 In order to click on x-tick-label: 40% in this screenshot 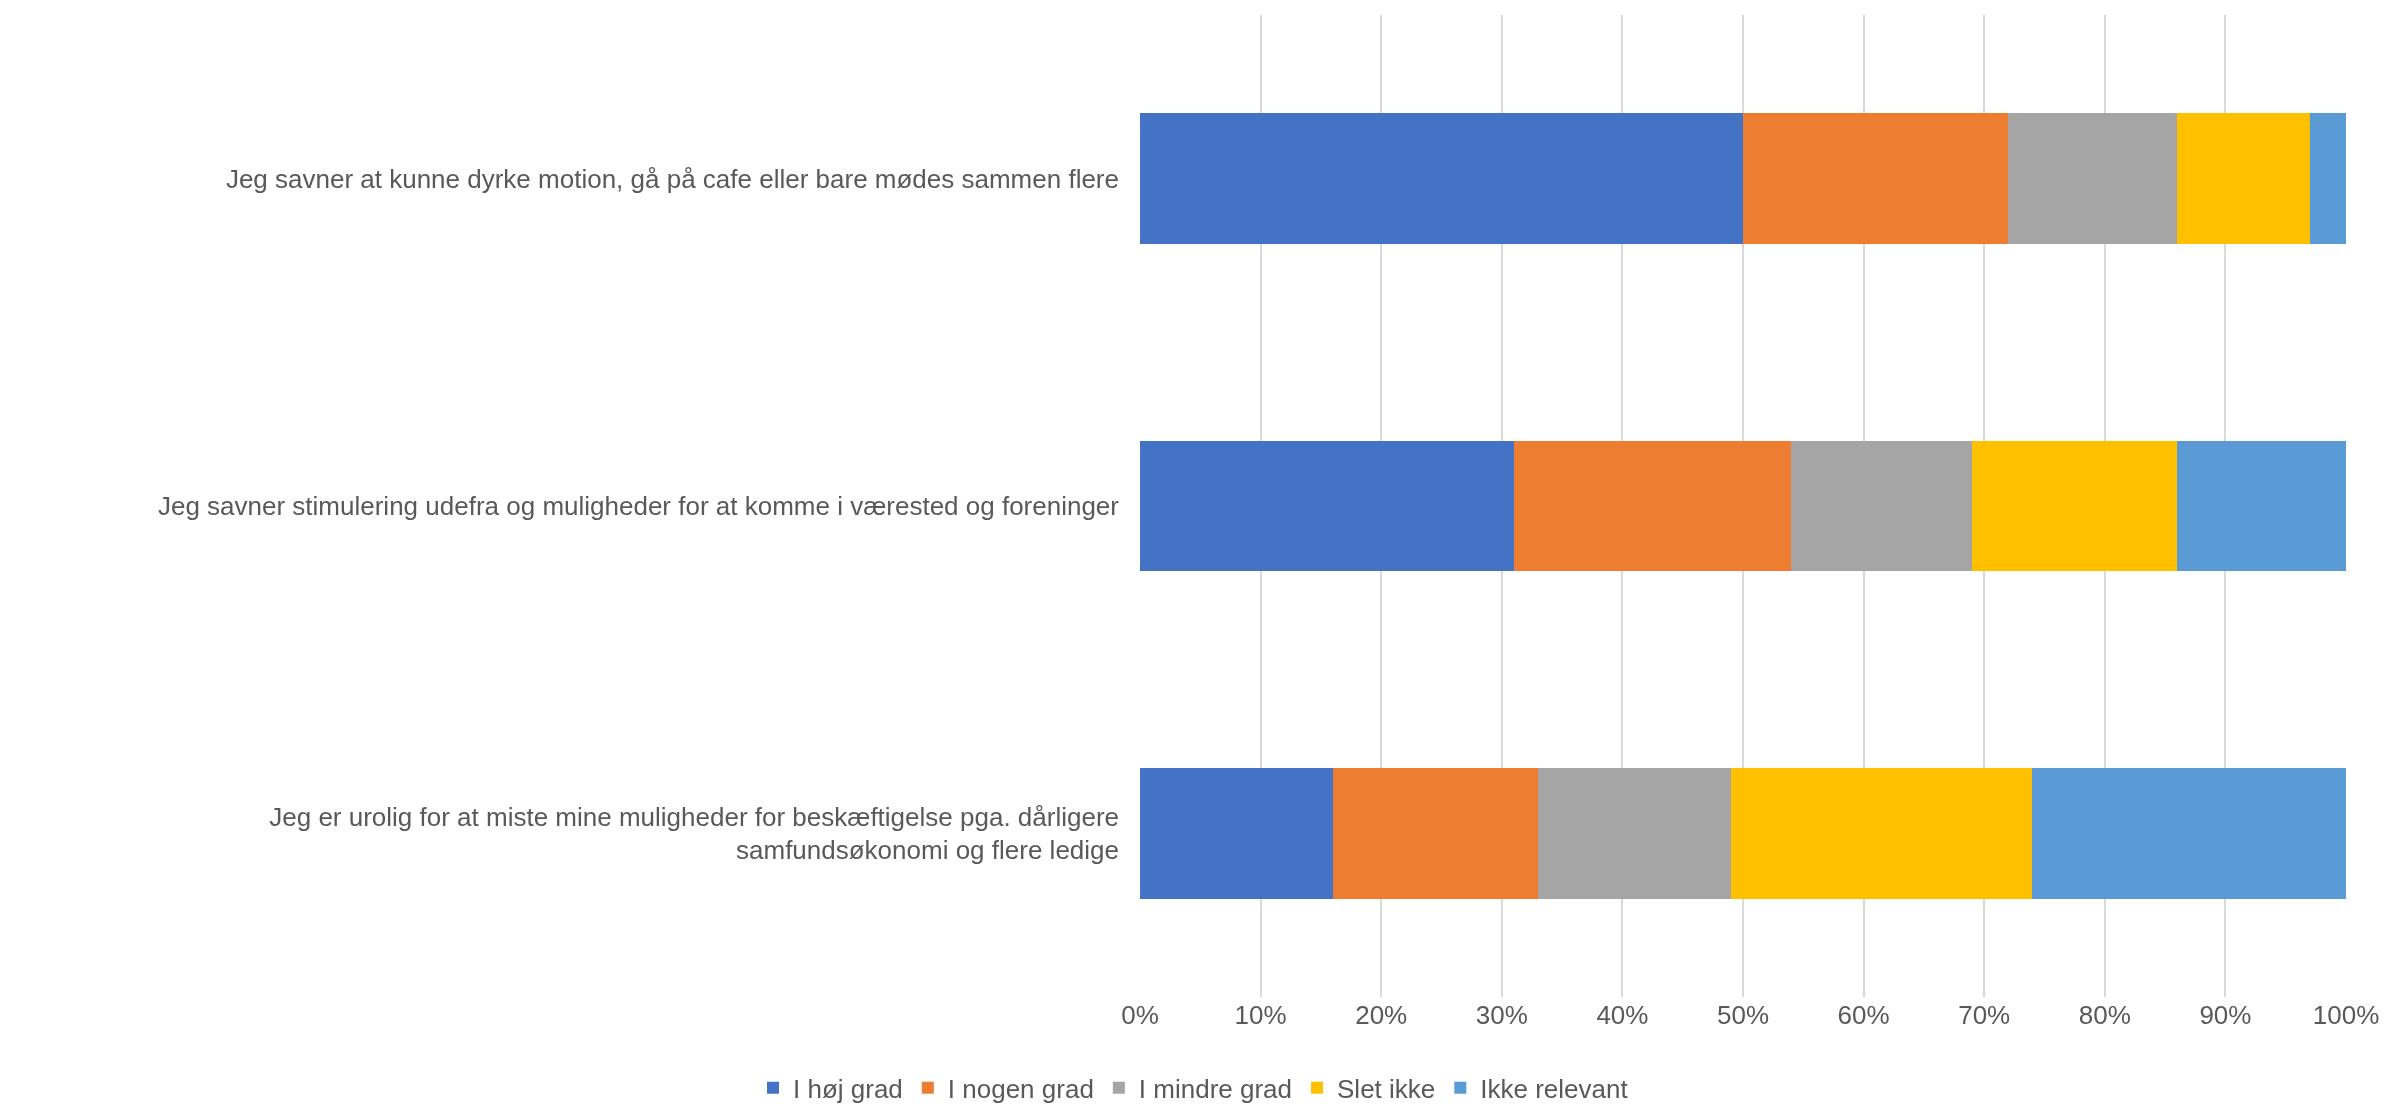, I will do `click(1622, 1015)`.